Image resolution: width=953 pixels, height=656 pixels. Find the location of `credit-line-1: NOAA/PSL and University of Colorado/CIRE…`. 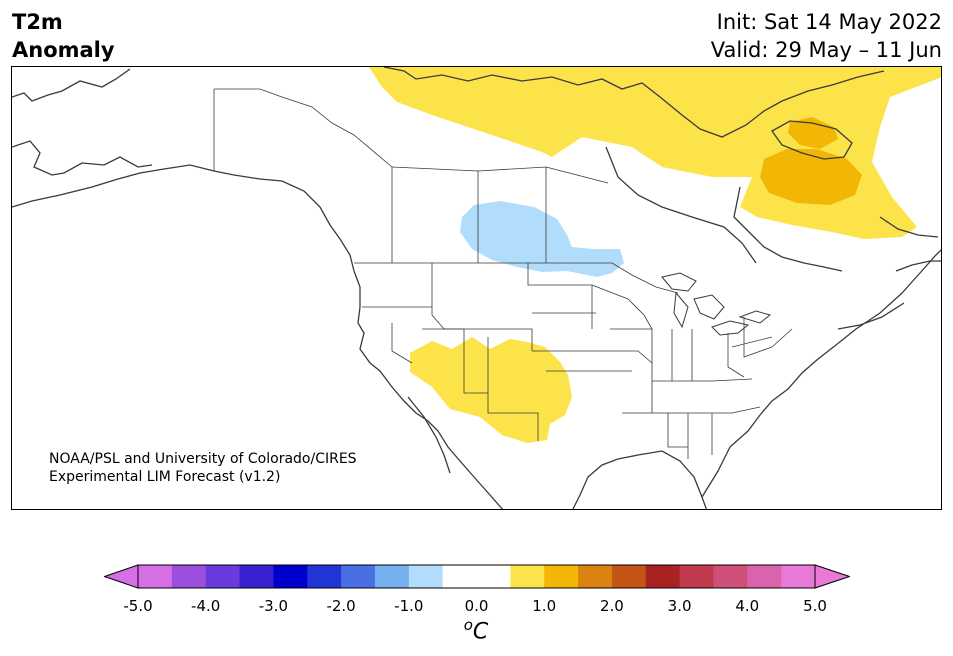

credit-line-1: NOAA/PSL and University of Colorado/CIRE… is located at coordinates (203, 459).